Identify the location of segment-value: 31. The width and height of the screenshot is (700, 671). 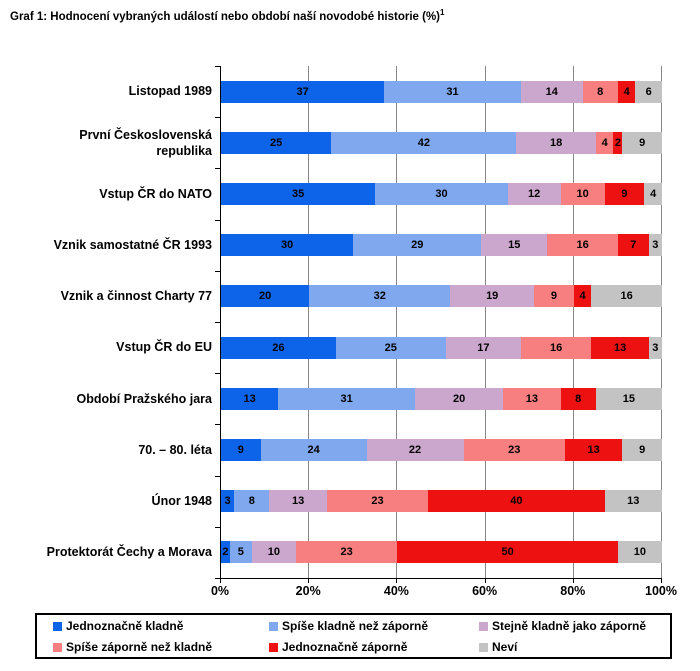
(346, 398).